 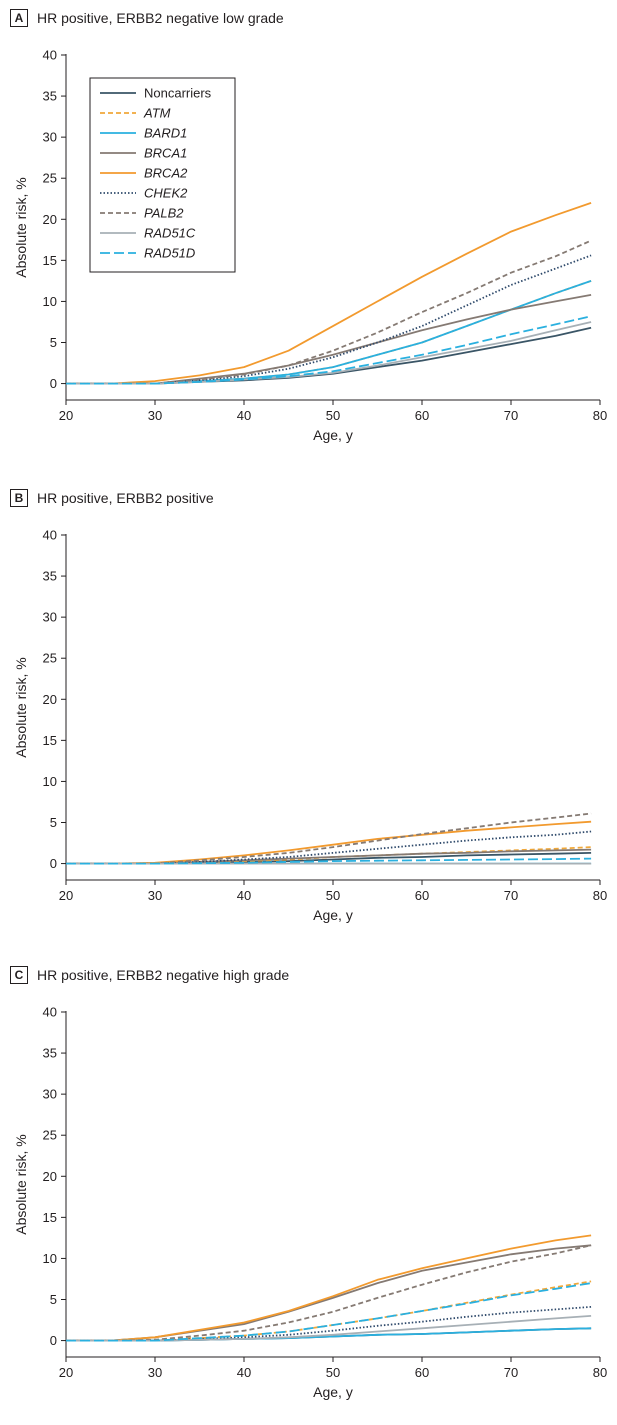 What do you see at coordinates (169, 253) in the screenshot?
I see `legend-label: RAD51D` at bounding box center [169, 253].